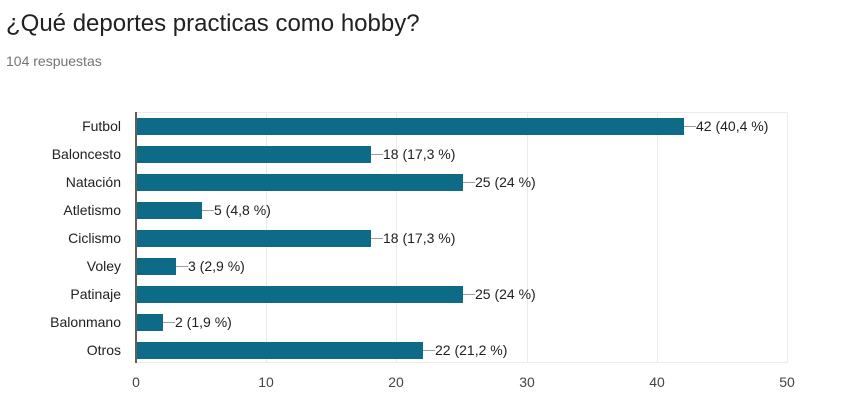  I want to click on question-title: ¿Qué deportes practicas como hobby?, so click(213, 23).